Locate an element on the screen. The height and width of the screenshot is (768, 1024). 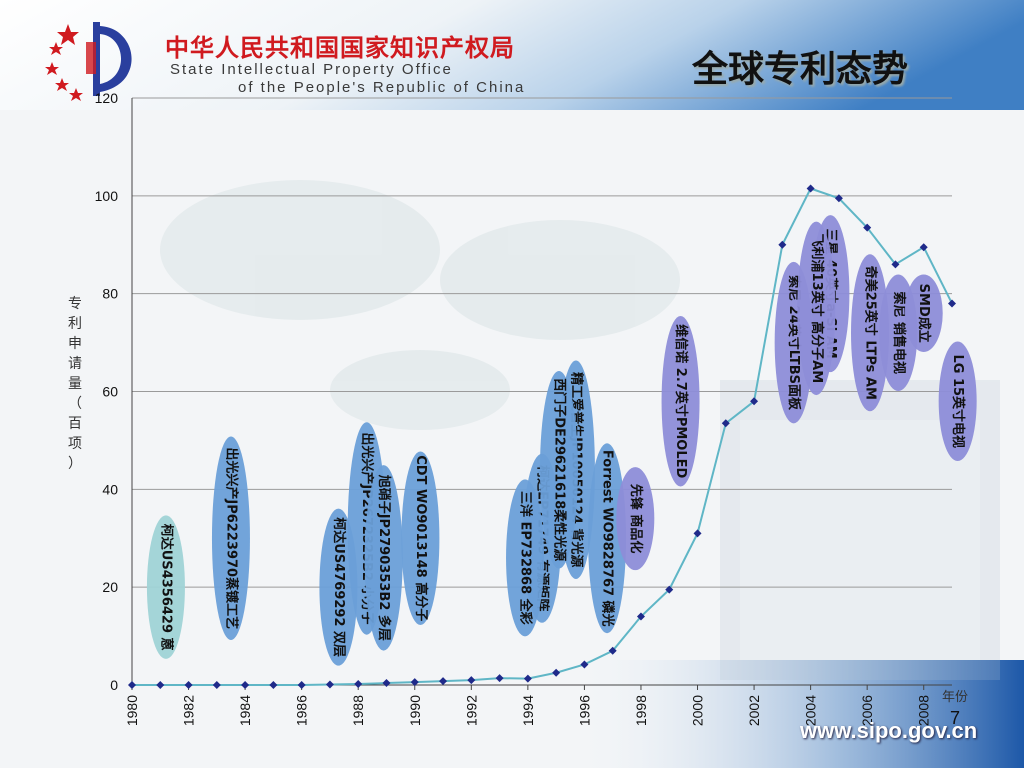
annotation-label: 飞利浦13英寸 高分子AM is located at coordinates (817, 309).